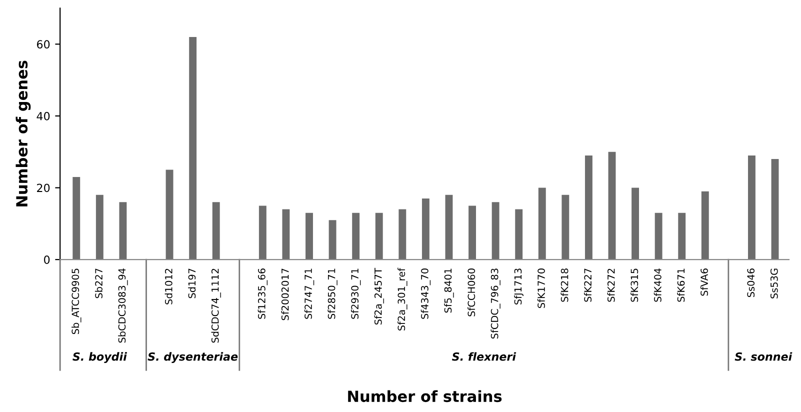 The image size is (801, 412). Describe the element at coordinates (774, 283) in the screenshot. I see `x-tick-label: Ss53G` at that location.